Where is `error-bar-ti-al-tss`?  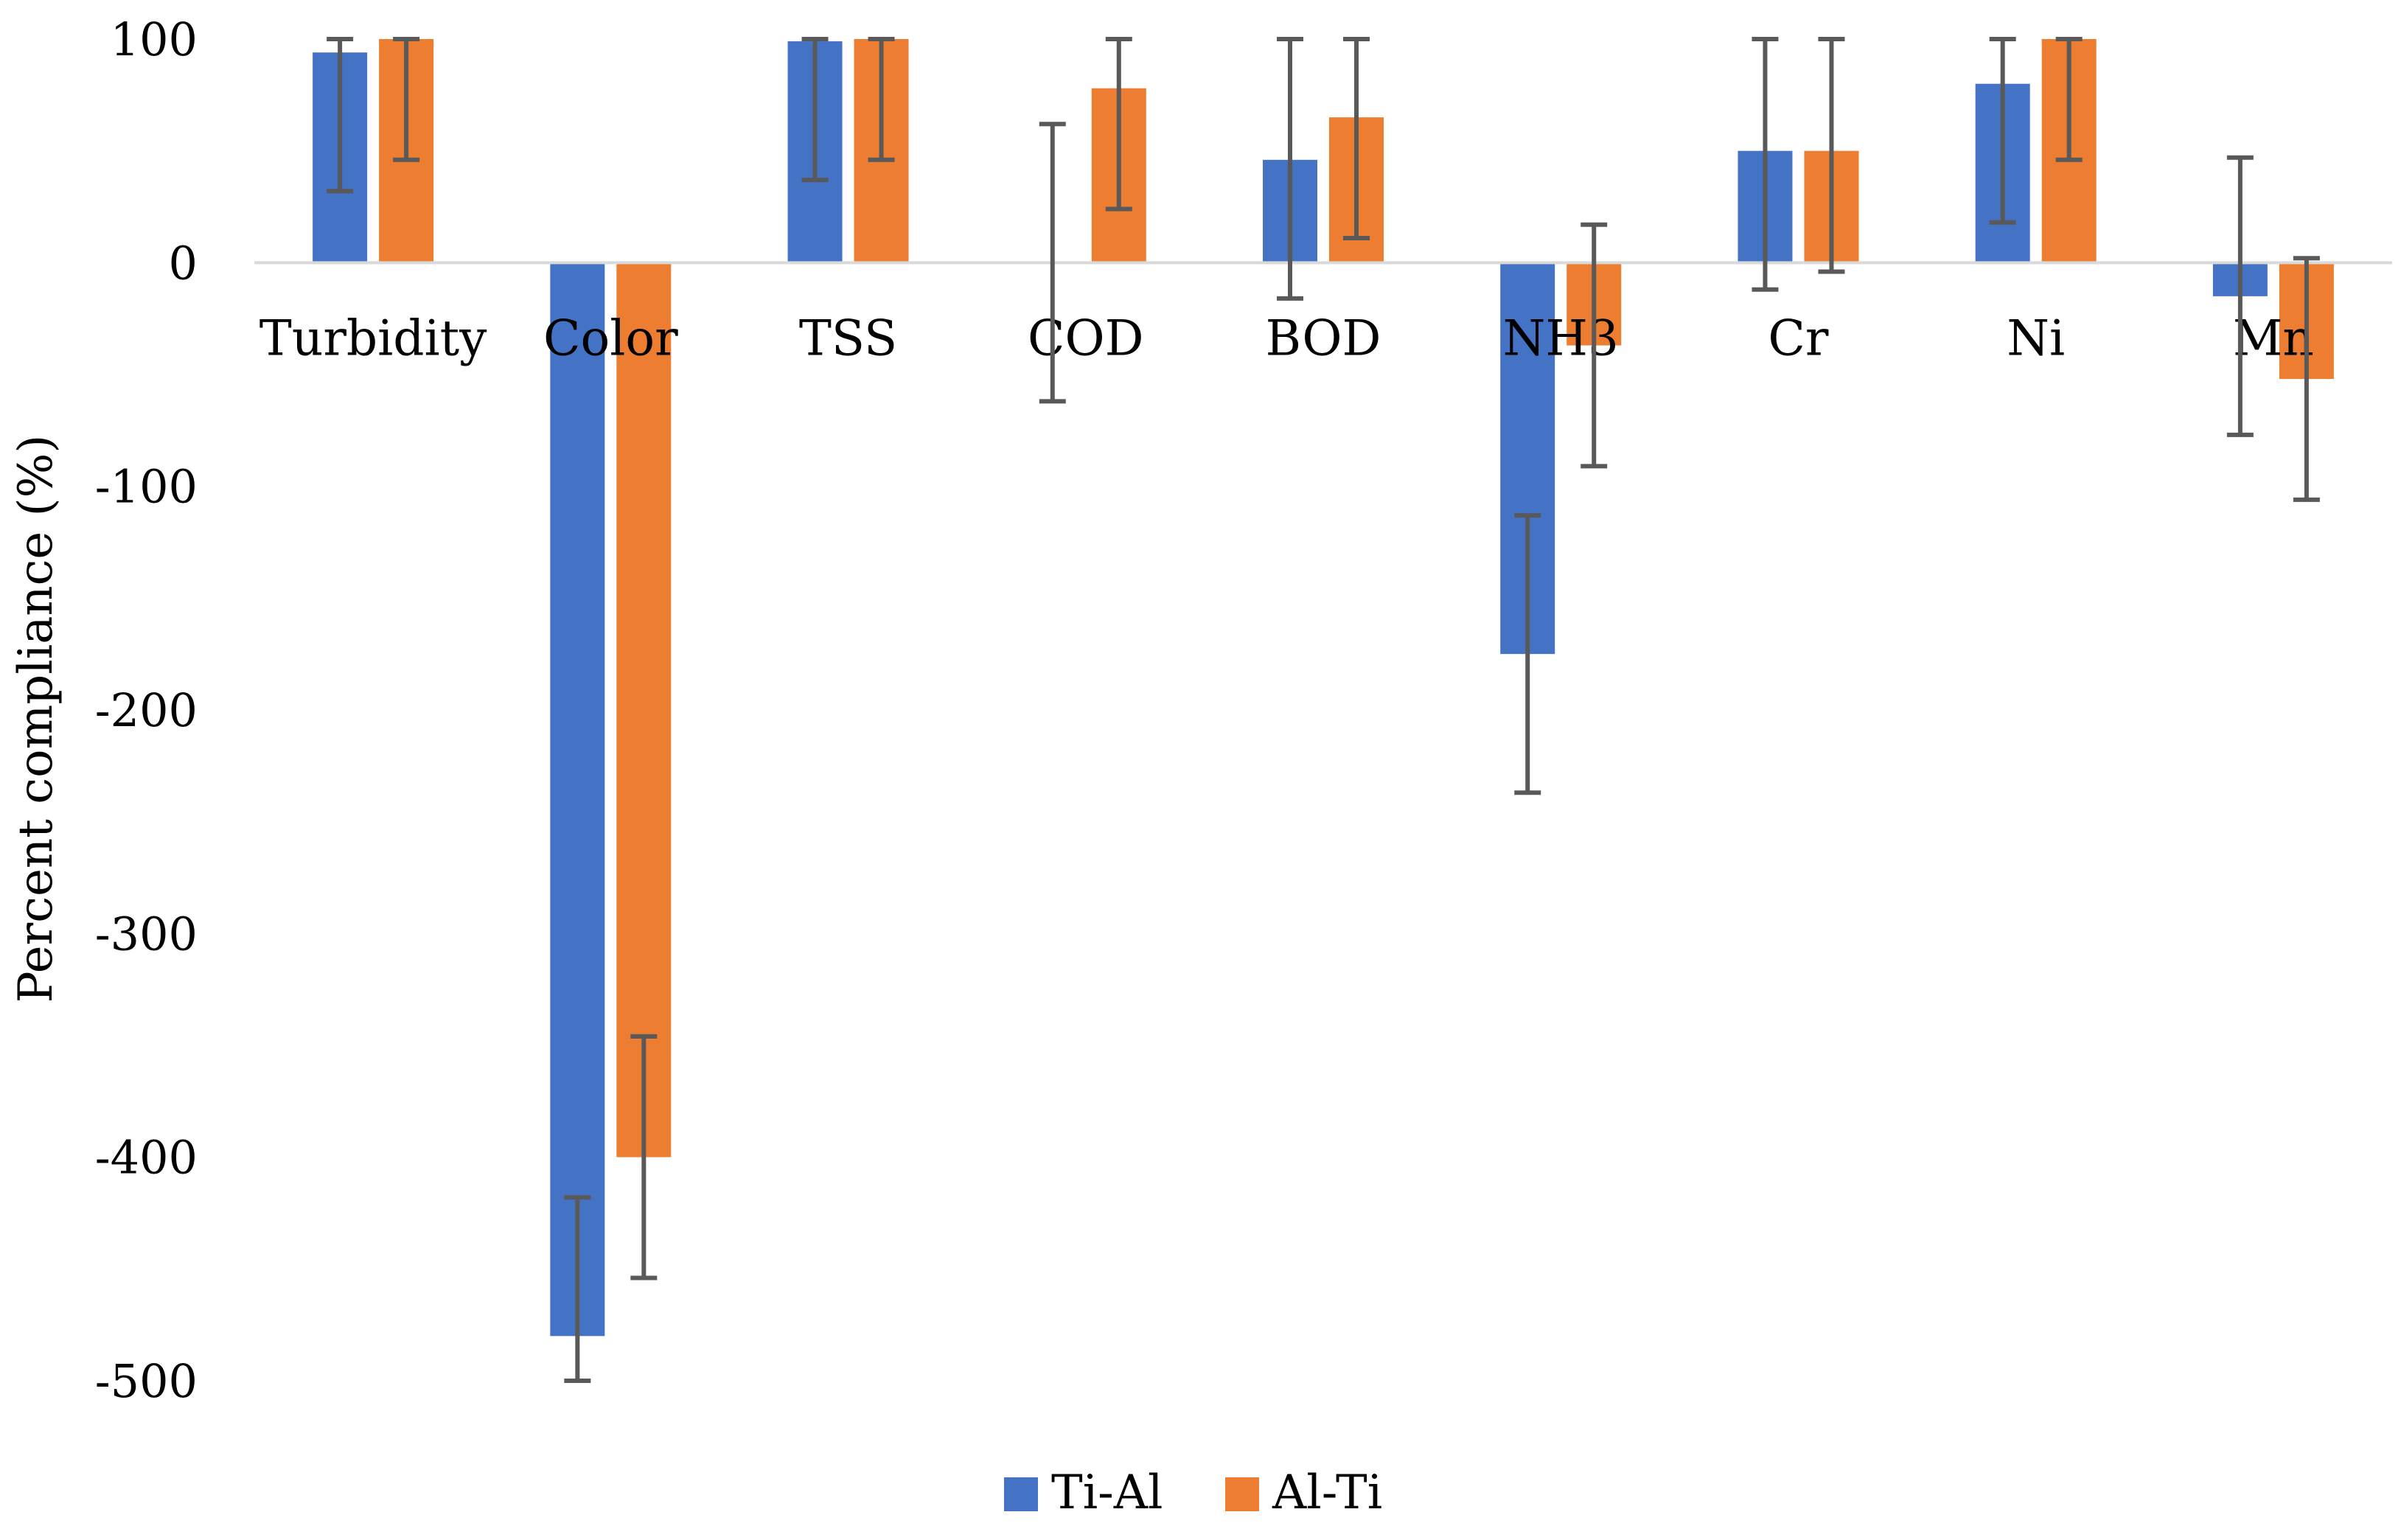
error-bar-ti-al-tss is located at coordinates (815, 110).